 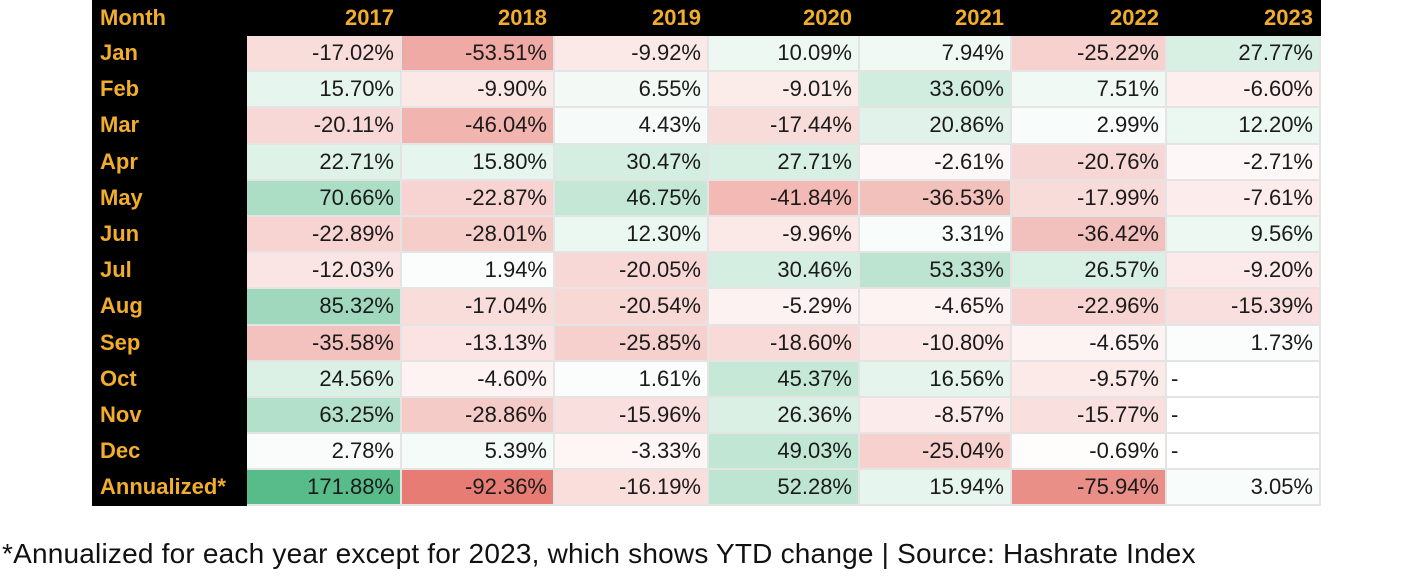 What do you see at coordinates (631, 270) in the screenshot?
I see `value-cell: -20.05%` at bounding box center [631, 270].